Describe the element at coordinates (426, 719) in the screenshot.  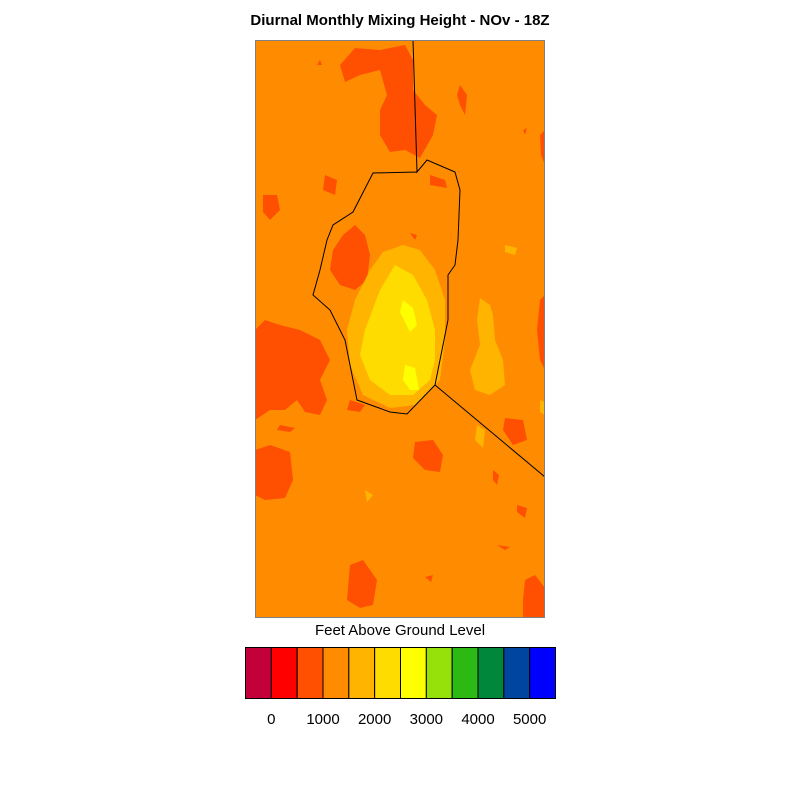
I see `colorbar-tick-label: 3000` at that location.